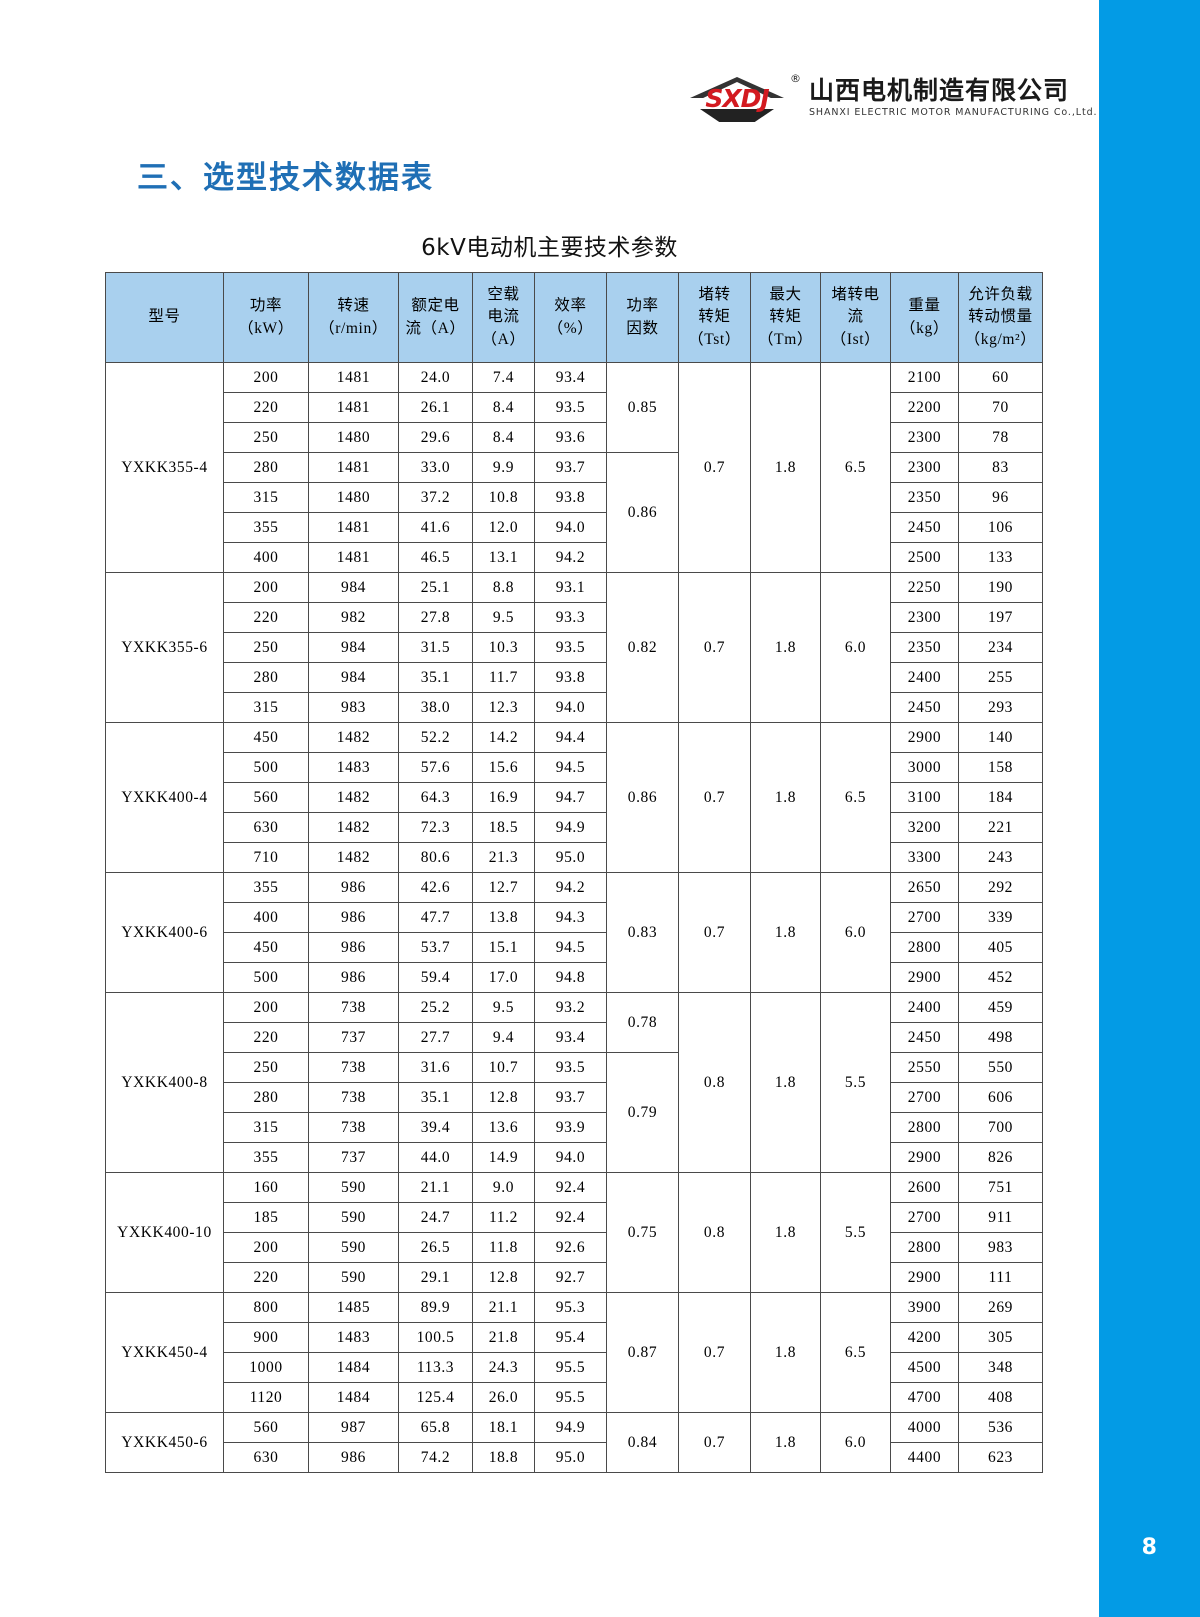  I want to click on cell-no-load-current: 10.7, so click(503, 1067).